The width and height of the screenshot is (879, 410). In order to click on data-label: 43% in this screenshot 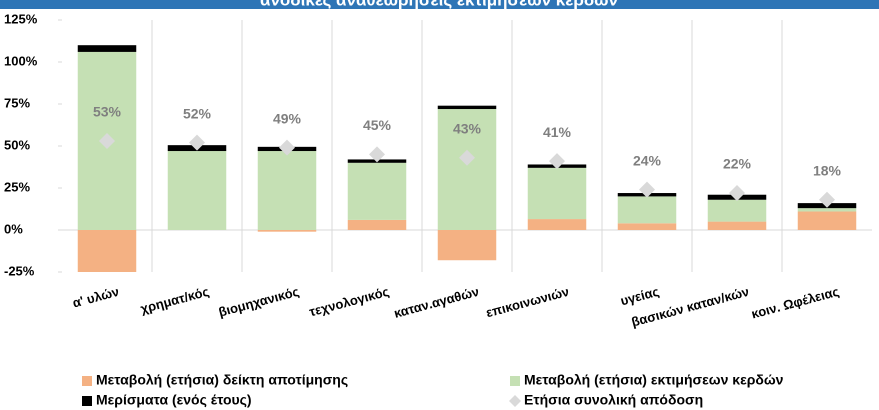, I will do `click(467, 128)`.